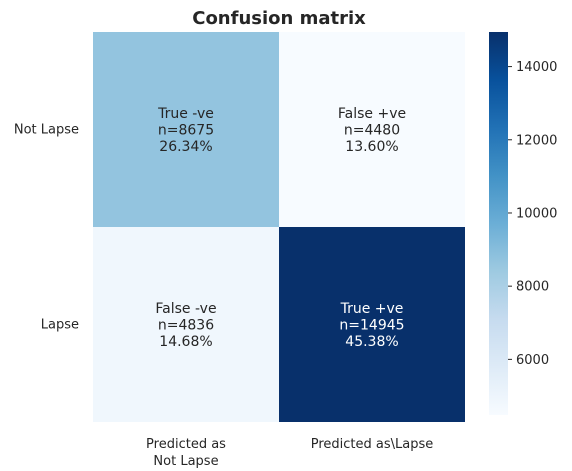 The width and height of the screenshot is (572, 471). Describe the element at coordinates (289, 453) in the screenshot. I see `x-tick-labels: Predicted as Not Lapse Predicted as\Lapse` at that location.